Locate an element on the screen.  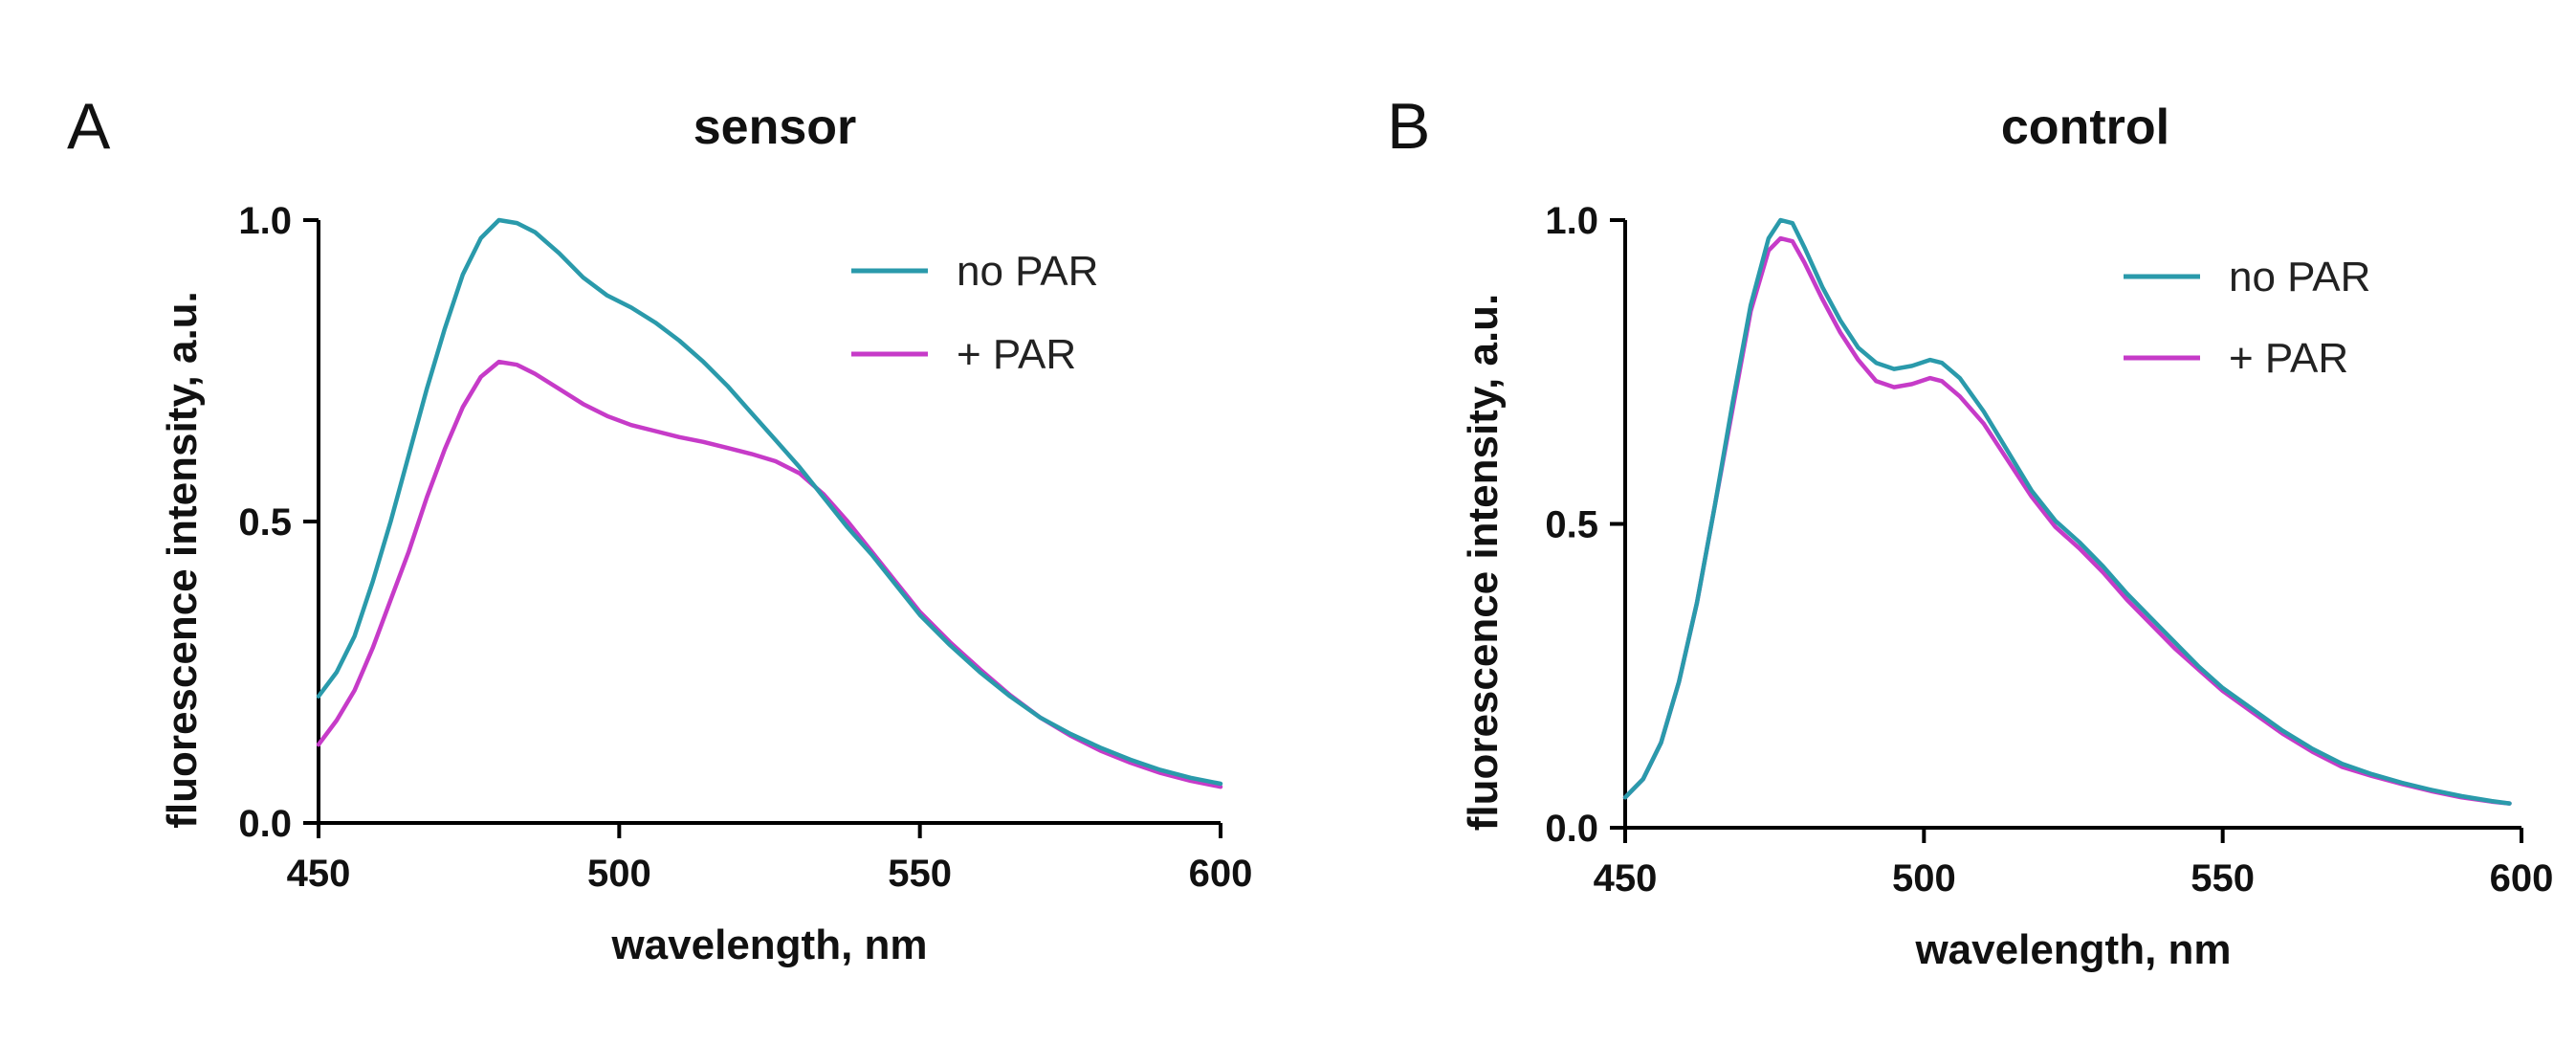
panel-letter: A is located at coordinates (89, 127).